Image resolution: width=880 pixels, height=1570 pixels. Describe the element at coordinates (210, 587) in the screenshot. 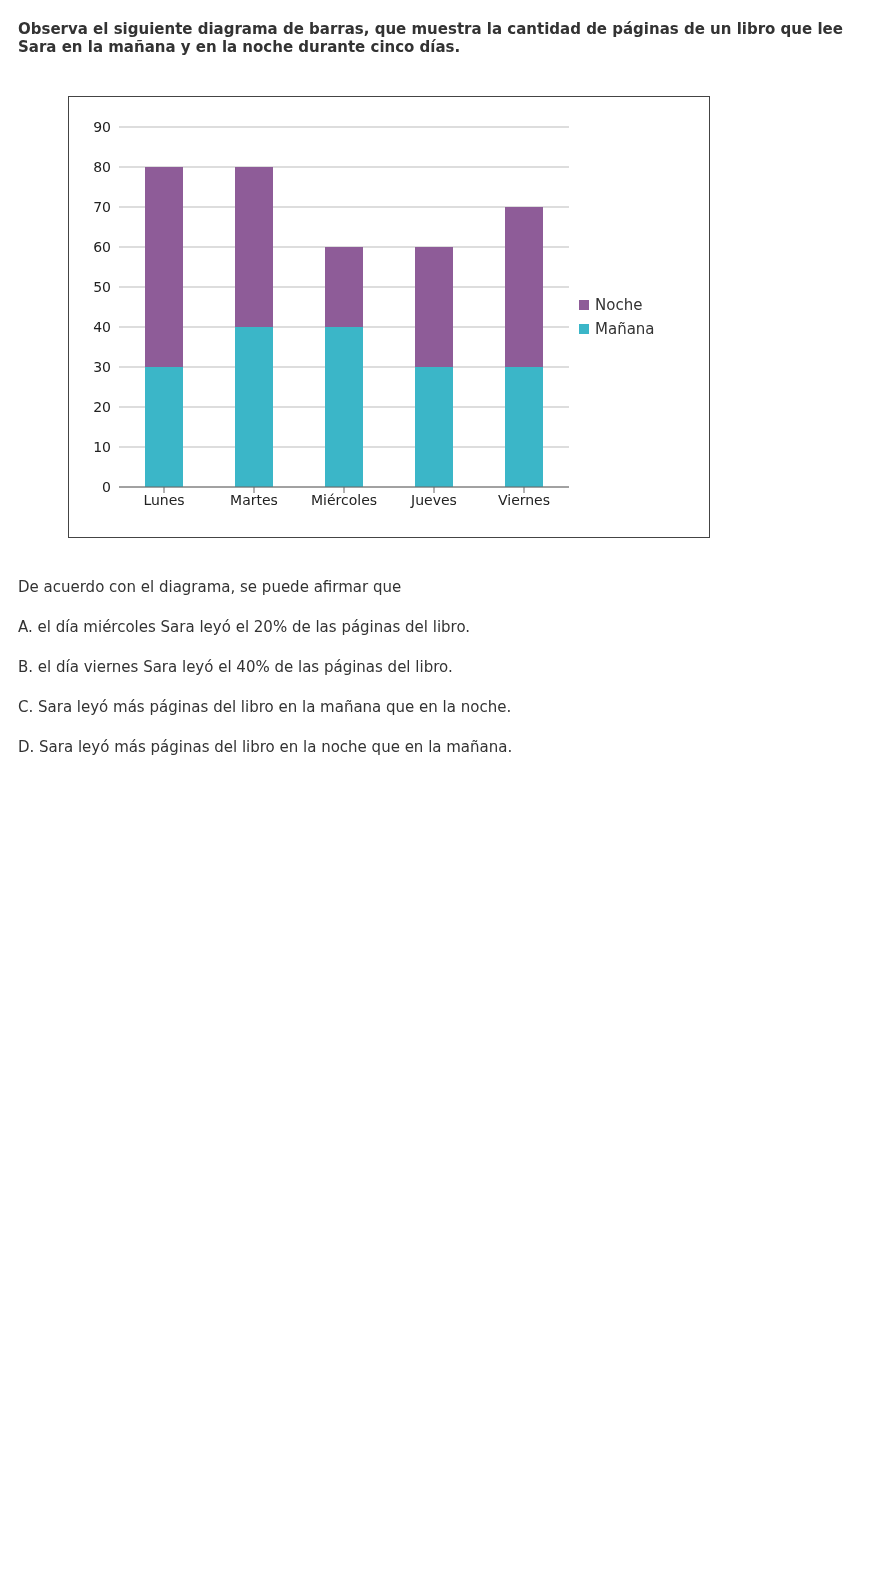

I see `text: De acuerdo con el diagrama, se puede afirmar que` at that location.